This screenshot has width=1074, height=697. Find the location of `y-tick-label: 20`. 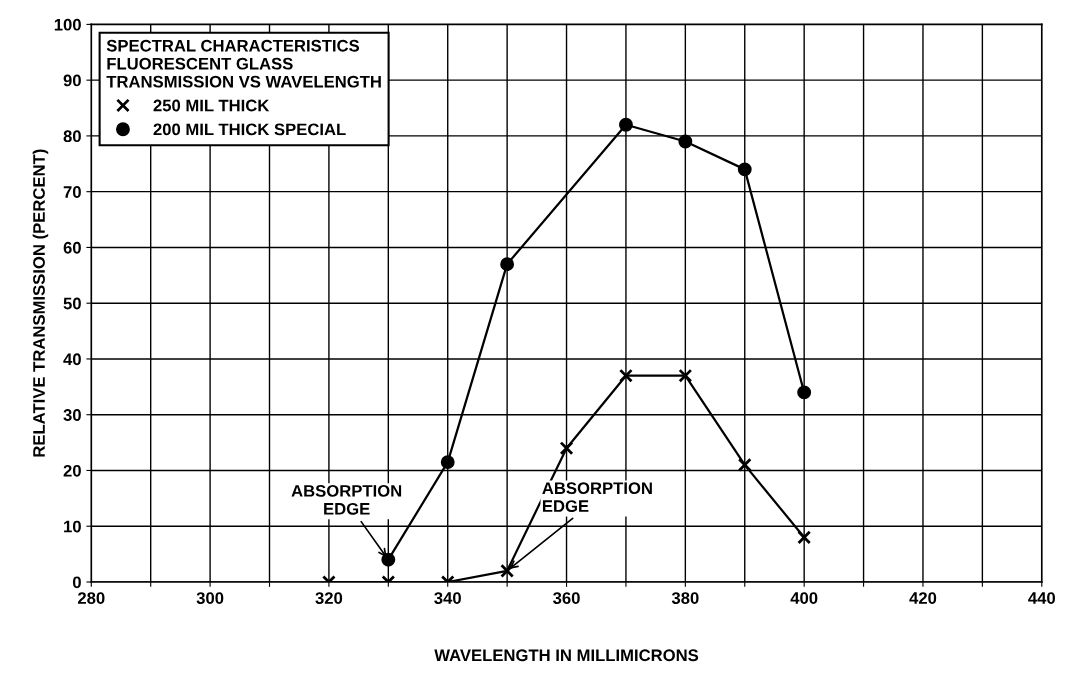

y-tick-label: 20 is located at coordinates (72, 470).